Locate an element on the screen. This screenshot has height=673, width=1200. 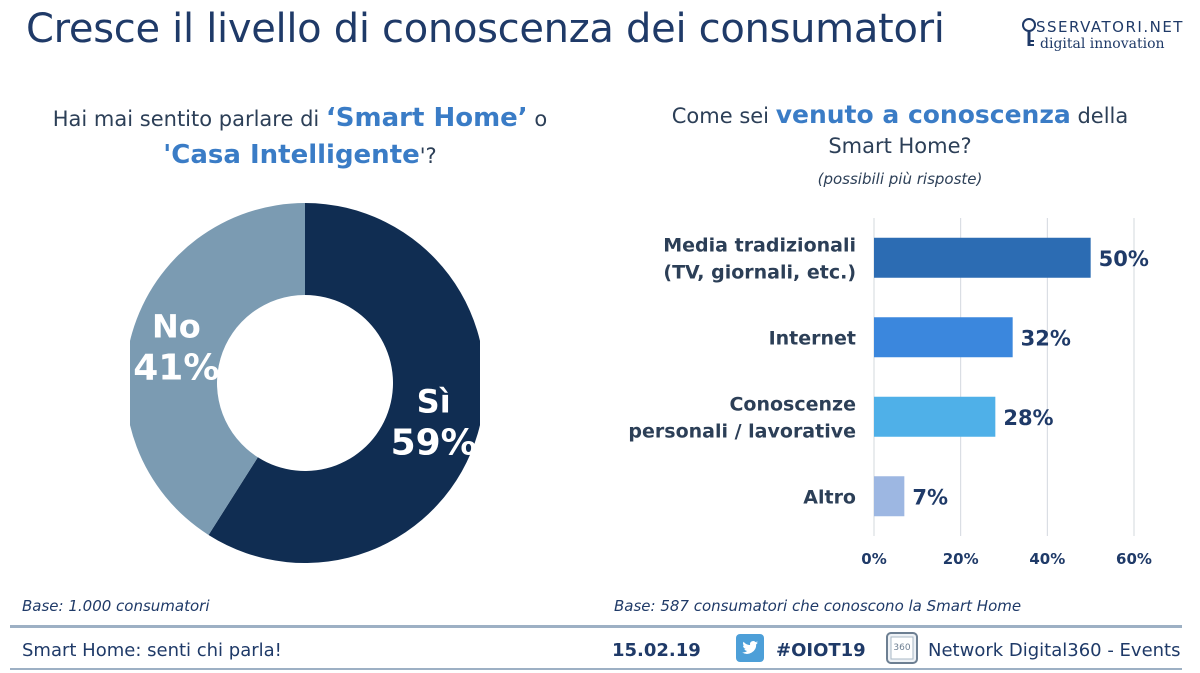
footer-network: Network Digital360 - Events is located at coordinates (1054, 650).